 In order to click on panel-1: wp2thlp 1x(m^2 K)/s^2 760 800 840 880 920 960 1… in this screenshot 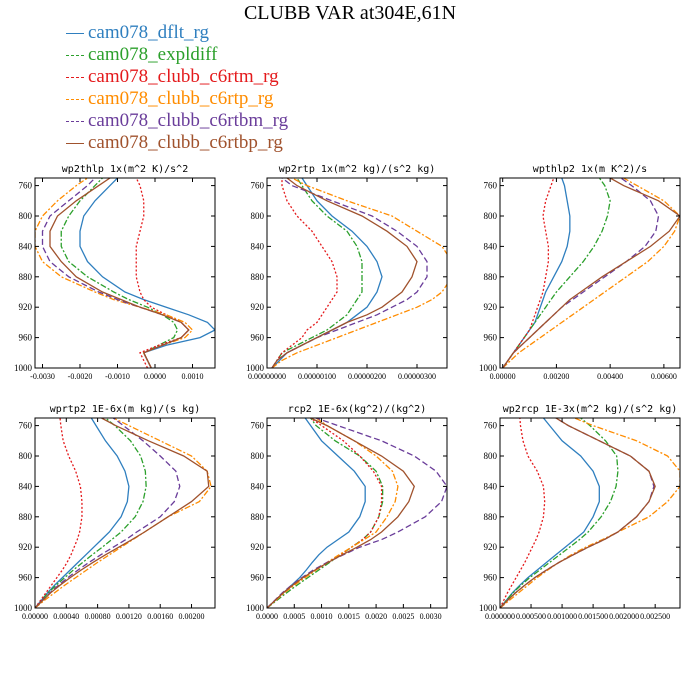, I will do `click(115, 272)`.